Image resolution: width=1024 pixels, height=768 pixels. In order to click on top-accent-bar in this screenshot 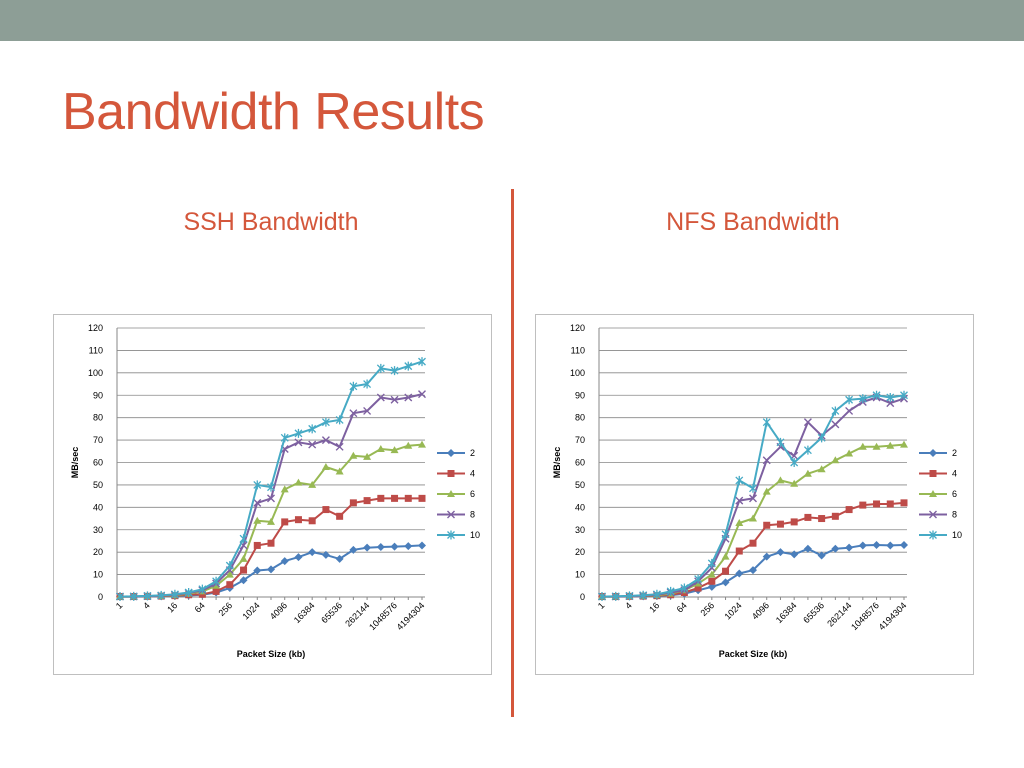, I will do `click(512, 20)`.